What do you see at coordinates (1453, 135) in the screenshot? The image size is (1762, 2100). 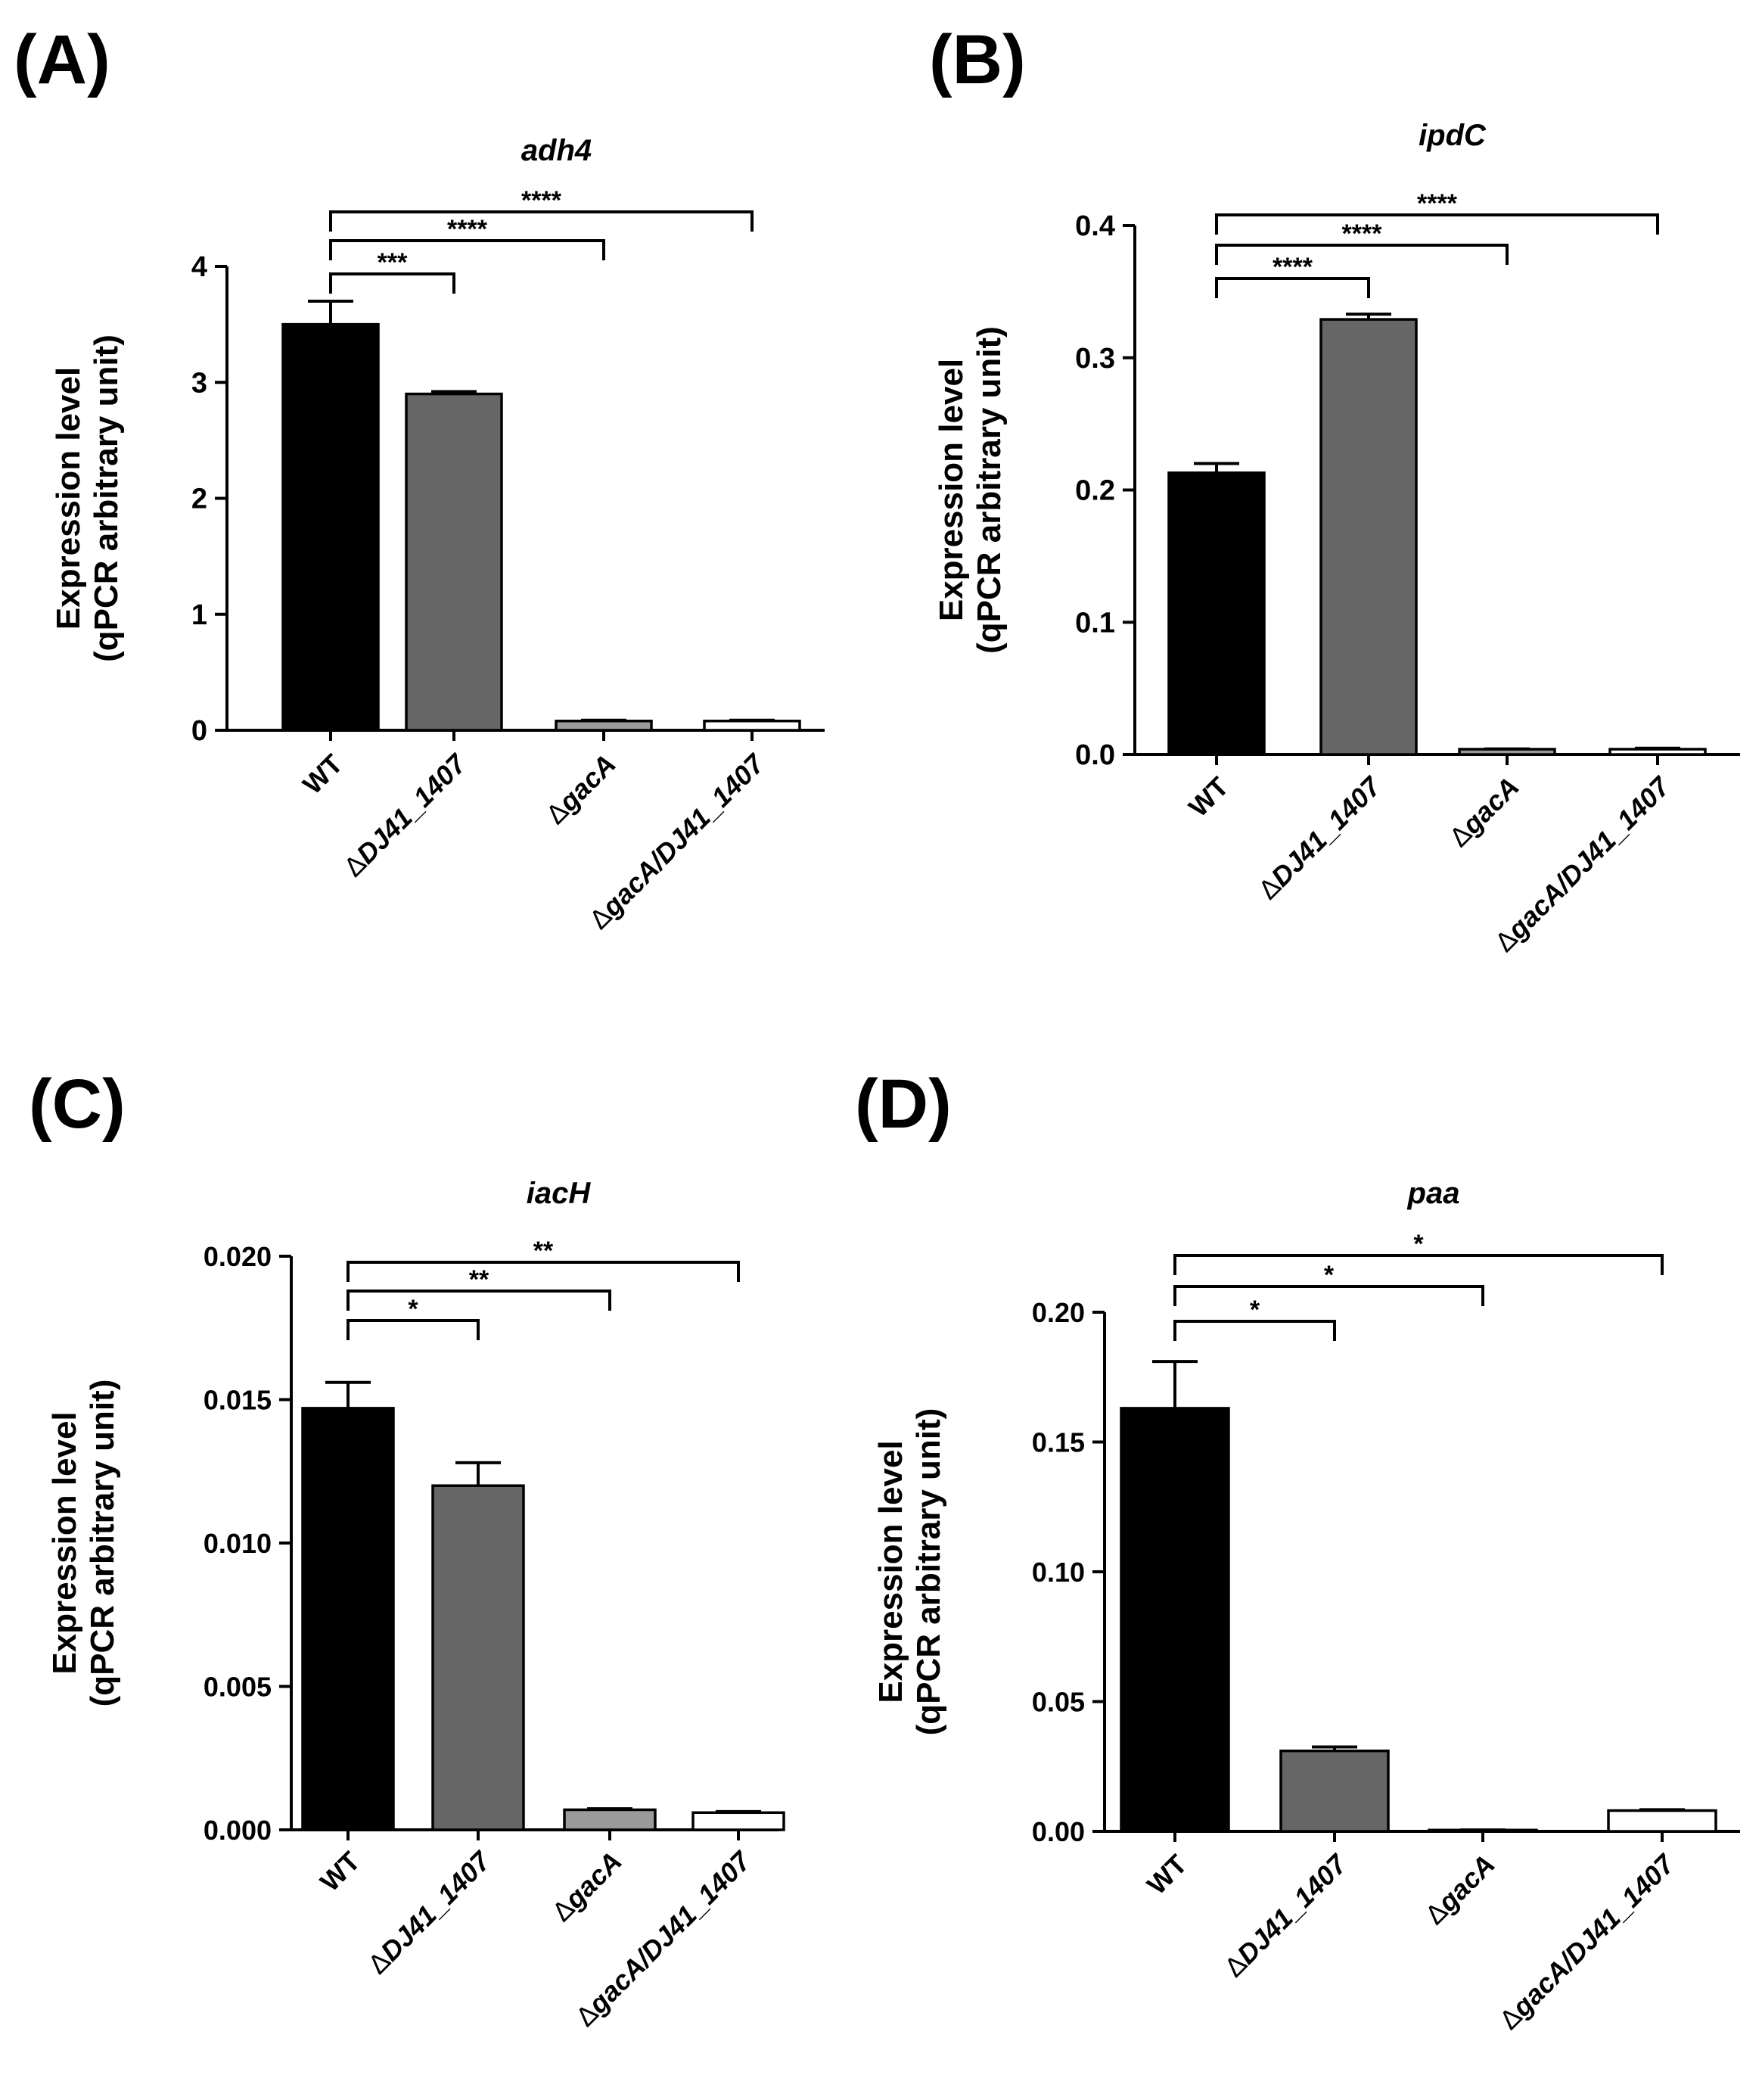 I see `chart-title: ipdC` at bounding box center [1453, 135].